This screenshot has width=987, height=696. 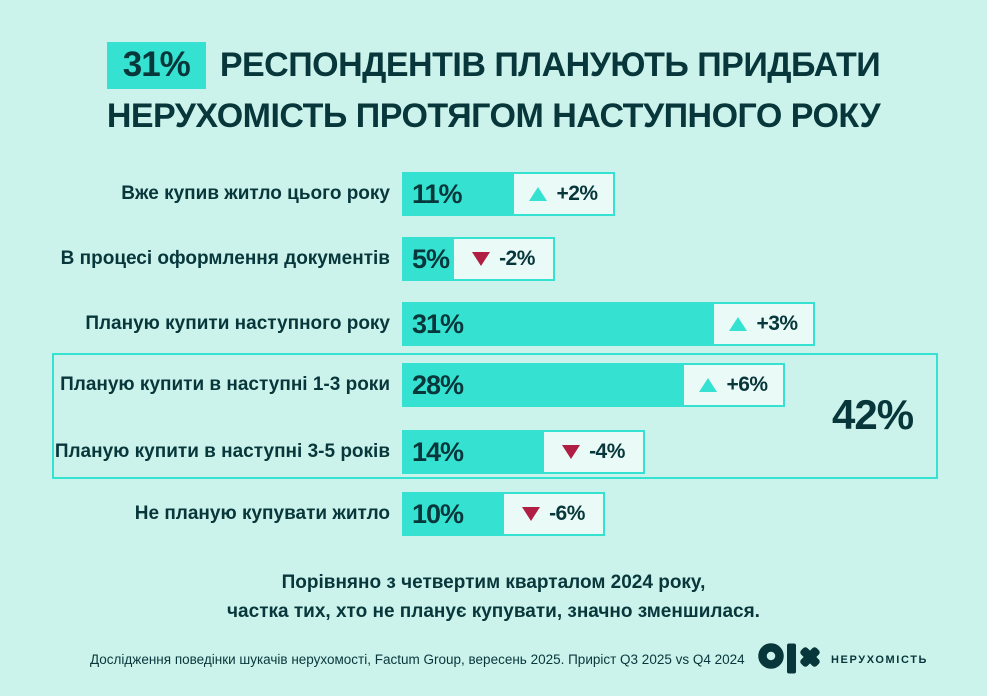 I want to click on bar-fill: 31%, so click(x=557, y=324).